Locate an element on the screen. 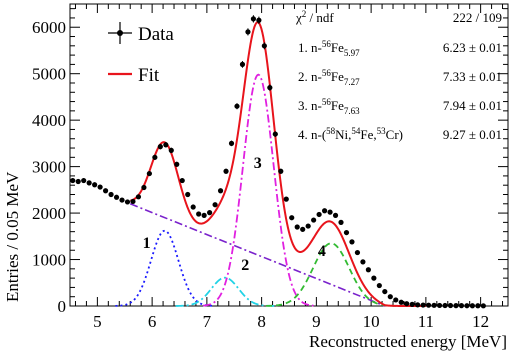 This screenshot has height=358, width=514. peak-label-2: 2 is located at coordinates (245, 265).